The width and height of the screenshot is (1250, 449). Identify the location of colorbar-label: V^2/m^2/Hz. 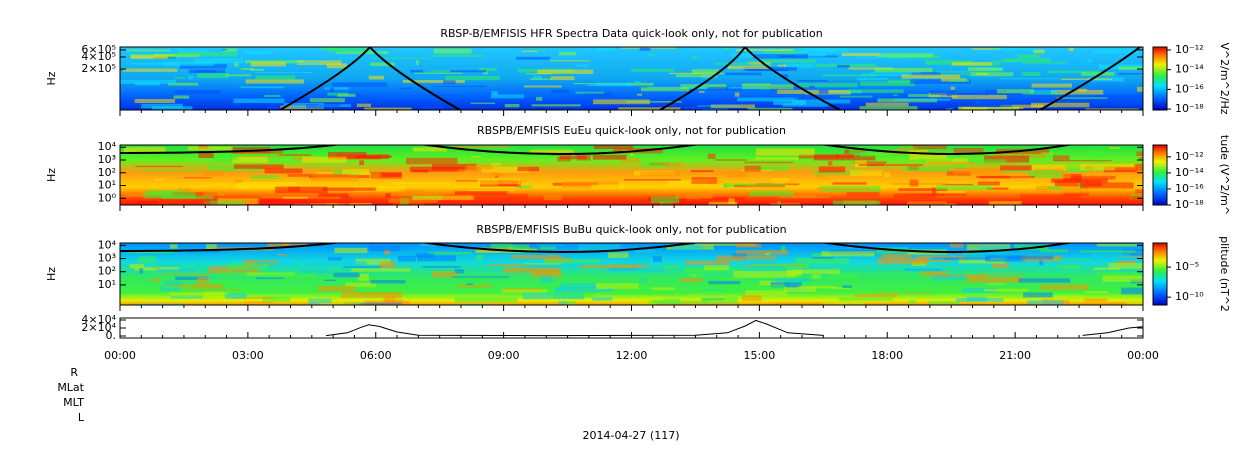
(1224, 78).